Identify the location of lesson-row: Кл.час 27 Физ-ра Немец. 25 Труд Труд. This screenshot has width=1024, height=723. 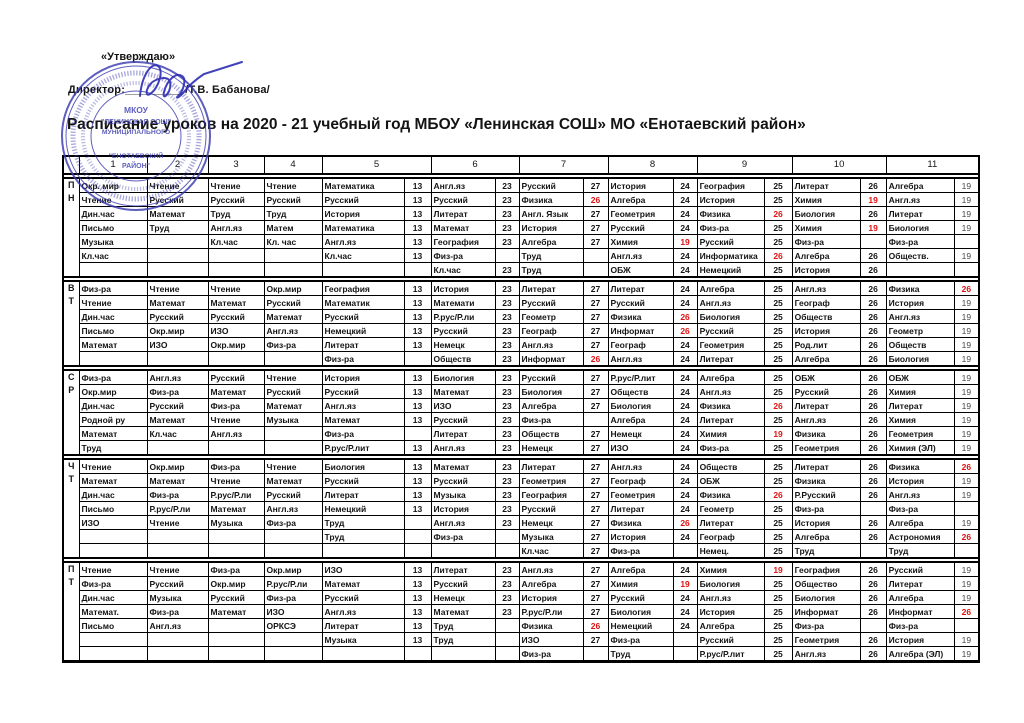
(521, 551).